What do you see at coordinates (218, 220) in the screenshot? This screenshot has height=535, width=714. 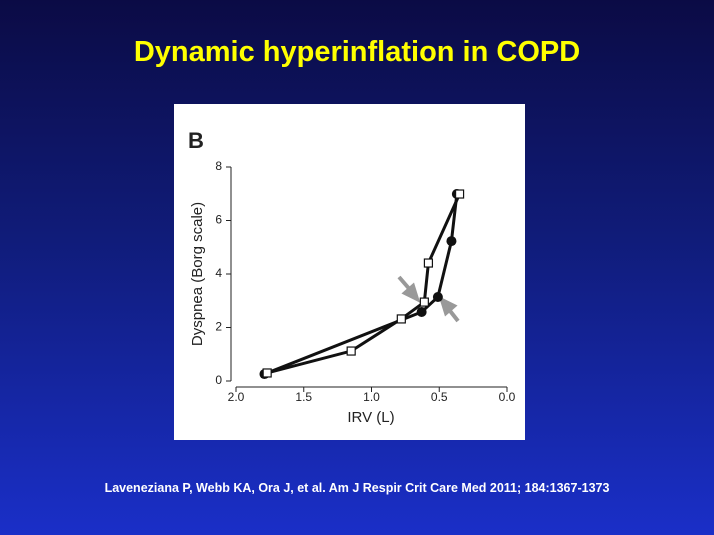 I see `y-tick-label: 6` at bounding box center [218, 220].